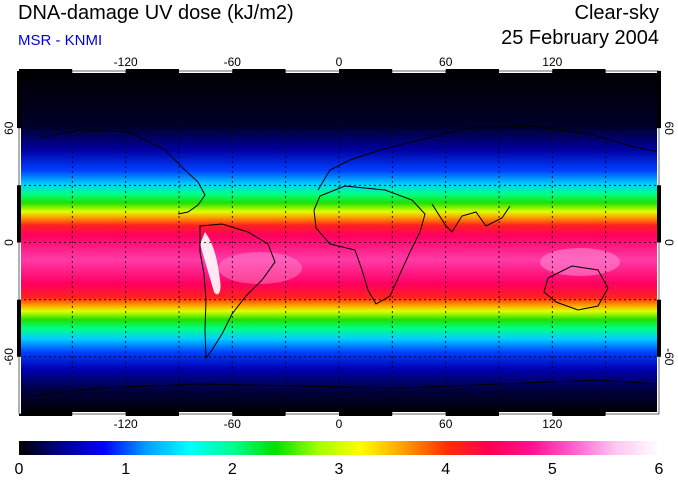  Describe the element at coordinates (339, 448) in the screenshot. I see `colorbar` at that location.